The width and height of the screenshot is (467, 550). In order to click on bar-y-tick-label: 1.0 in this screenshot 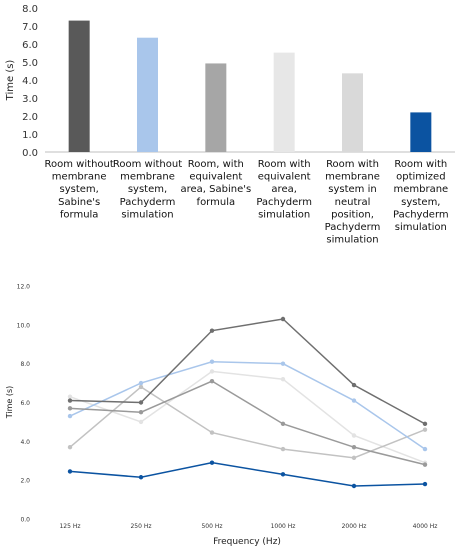, I will do `click(30, 135)`.